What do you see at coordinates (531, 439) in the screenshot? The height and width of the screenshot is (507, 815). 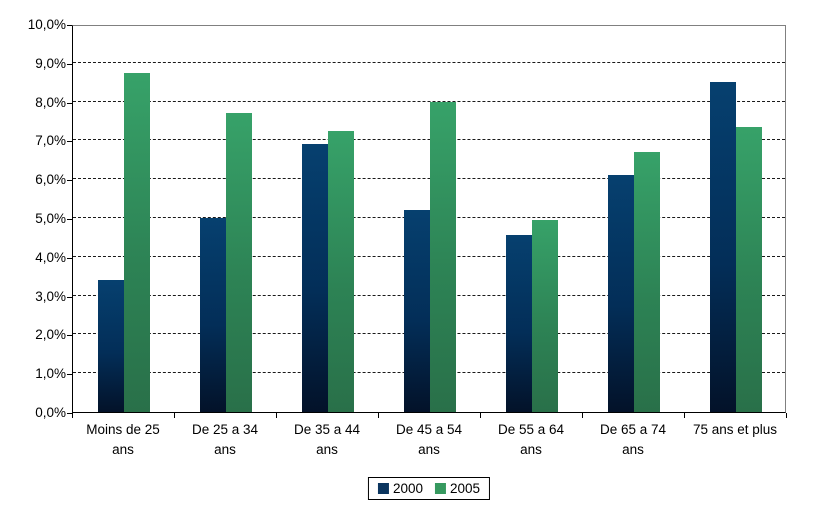 I see `x-axis-label: De 55 a 64 ans` at bounding box center [531, 439].